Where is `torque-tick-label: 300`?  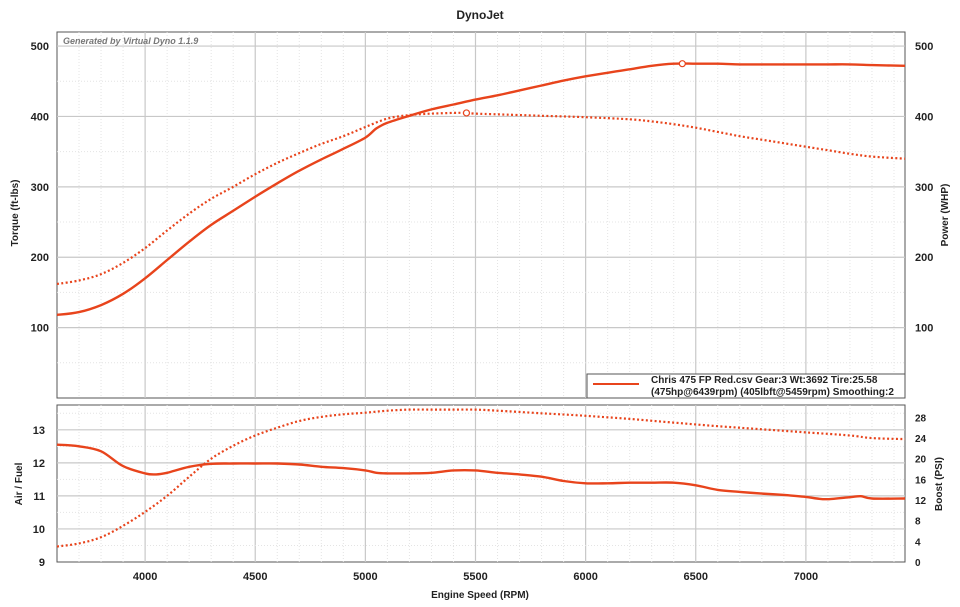
torque-tick-label: 300 is located at coordinates (40, 188).